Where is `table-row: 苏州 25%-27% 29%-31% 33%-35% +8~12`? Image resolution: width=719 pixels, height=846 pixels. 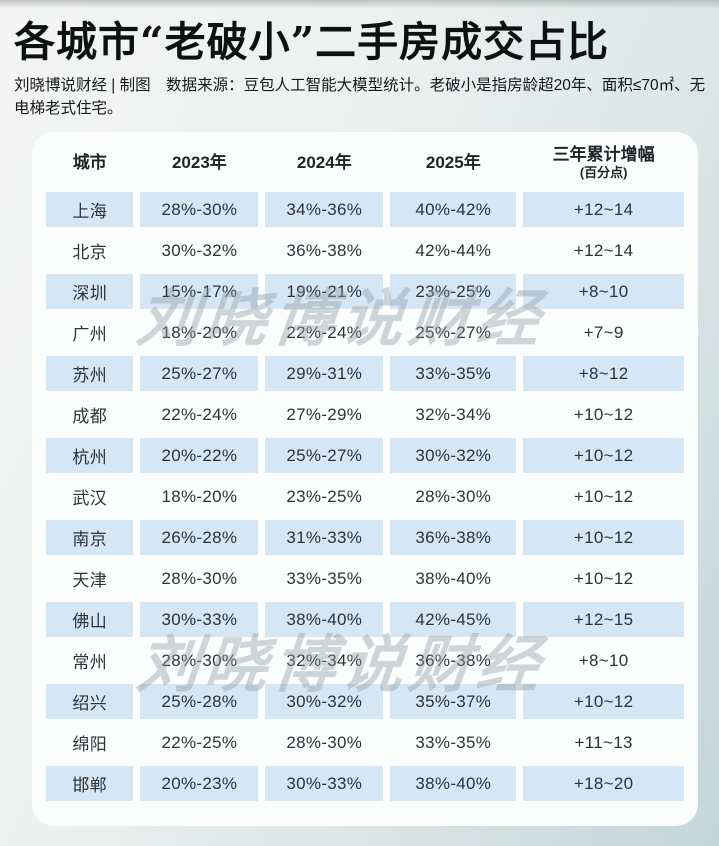
table-row: 苏州 25%-27% 29%-31% 33%-35% +8~12 is located at coordinates (365, 373).